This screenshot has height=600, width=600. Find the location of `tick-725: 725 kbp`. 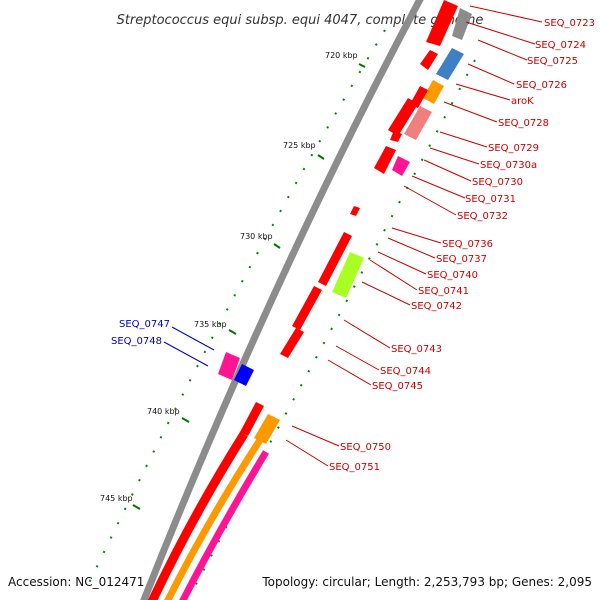

tick-725: 725 kbp is located at coordinates (299, 145).